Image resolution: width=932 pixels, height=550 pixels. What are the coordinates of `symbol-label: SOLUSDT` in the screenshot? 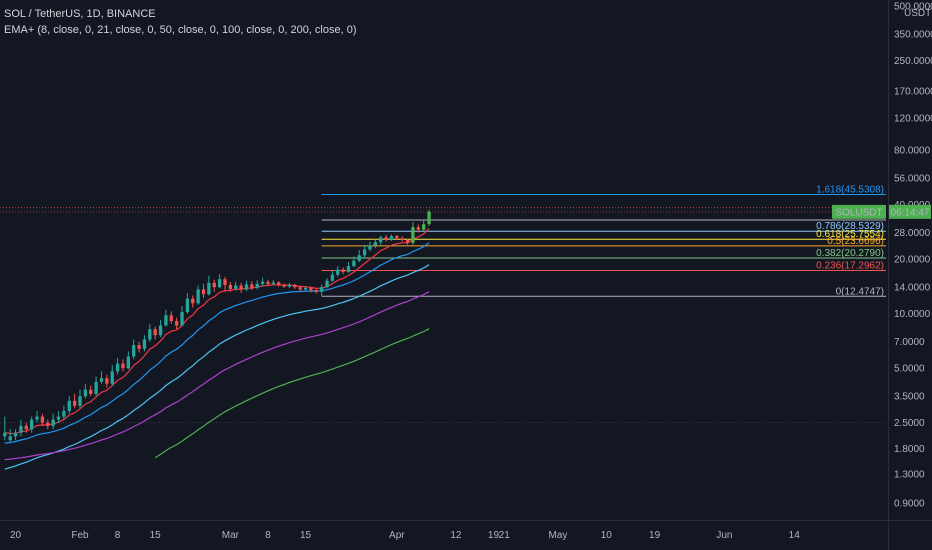 It's located at (858, 212).